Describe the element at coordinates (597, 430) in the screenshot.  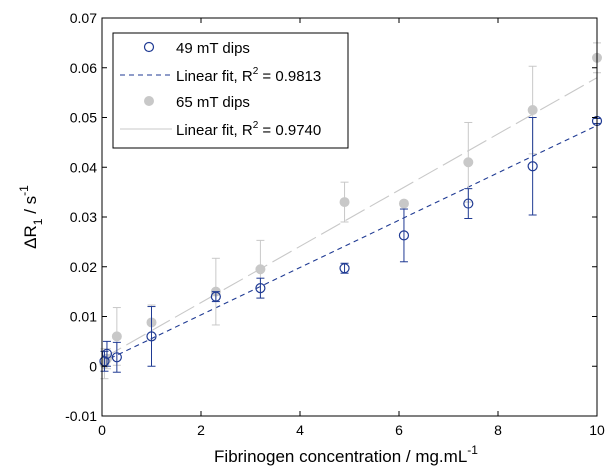
I see `x-tick-label: 10` at that location.